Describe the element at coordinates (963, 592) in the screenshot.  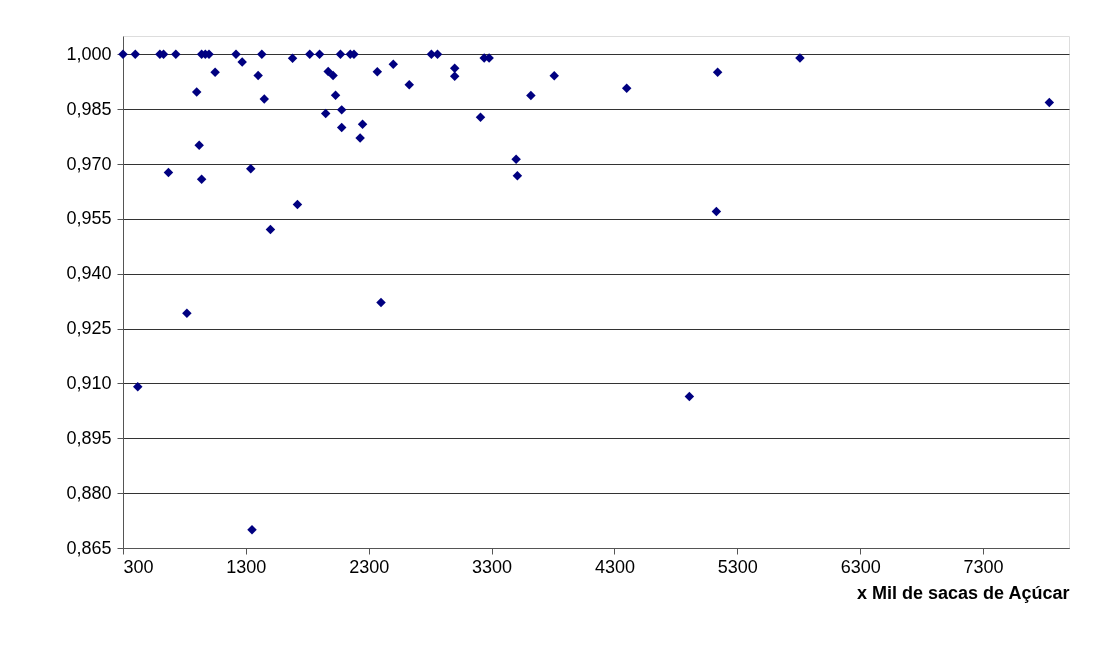
I see `x-axis-title: x Mil de sacas de Açúcar` at that location.